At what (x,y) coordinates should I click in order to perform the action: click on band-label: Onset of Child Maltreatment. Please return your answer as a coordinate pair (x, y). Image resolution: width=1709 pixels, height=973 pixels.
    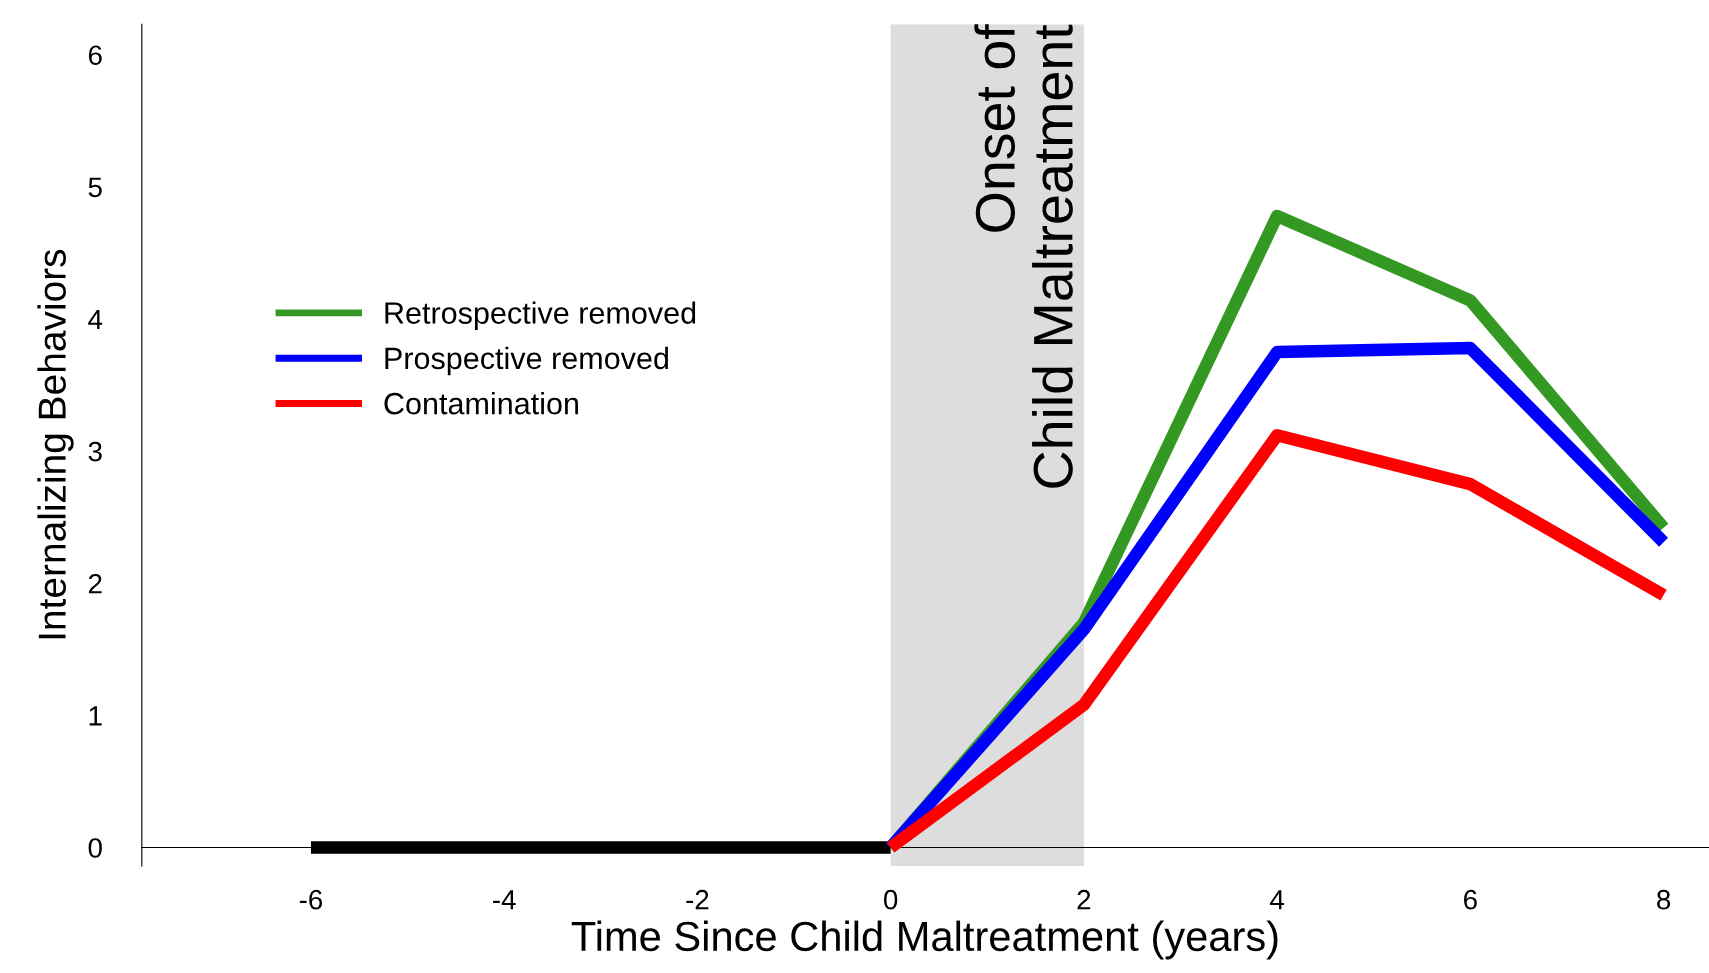
    Looking at the image, I should click on (1023, 256).